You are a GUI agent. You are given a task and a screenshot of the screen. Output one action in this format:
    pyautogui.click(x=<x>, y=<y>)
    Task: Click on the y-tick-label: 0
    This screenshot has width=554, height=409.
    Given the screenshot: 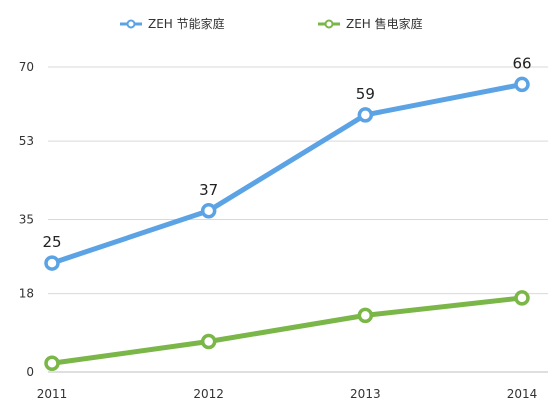 What is the action you would take?
    pyautogui.click(x=30, y=372)
    